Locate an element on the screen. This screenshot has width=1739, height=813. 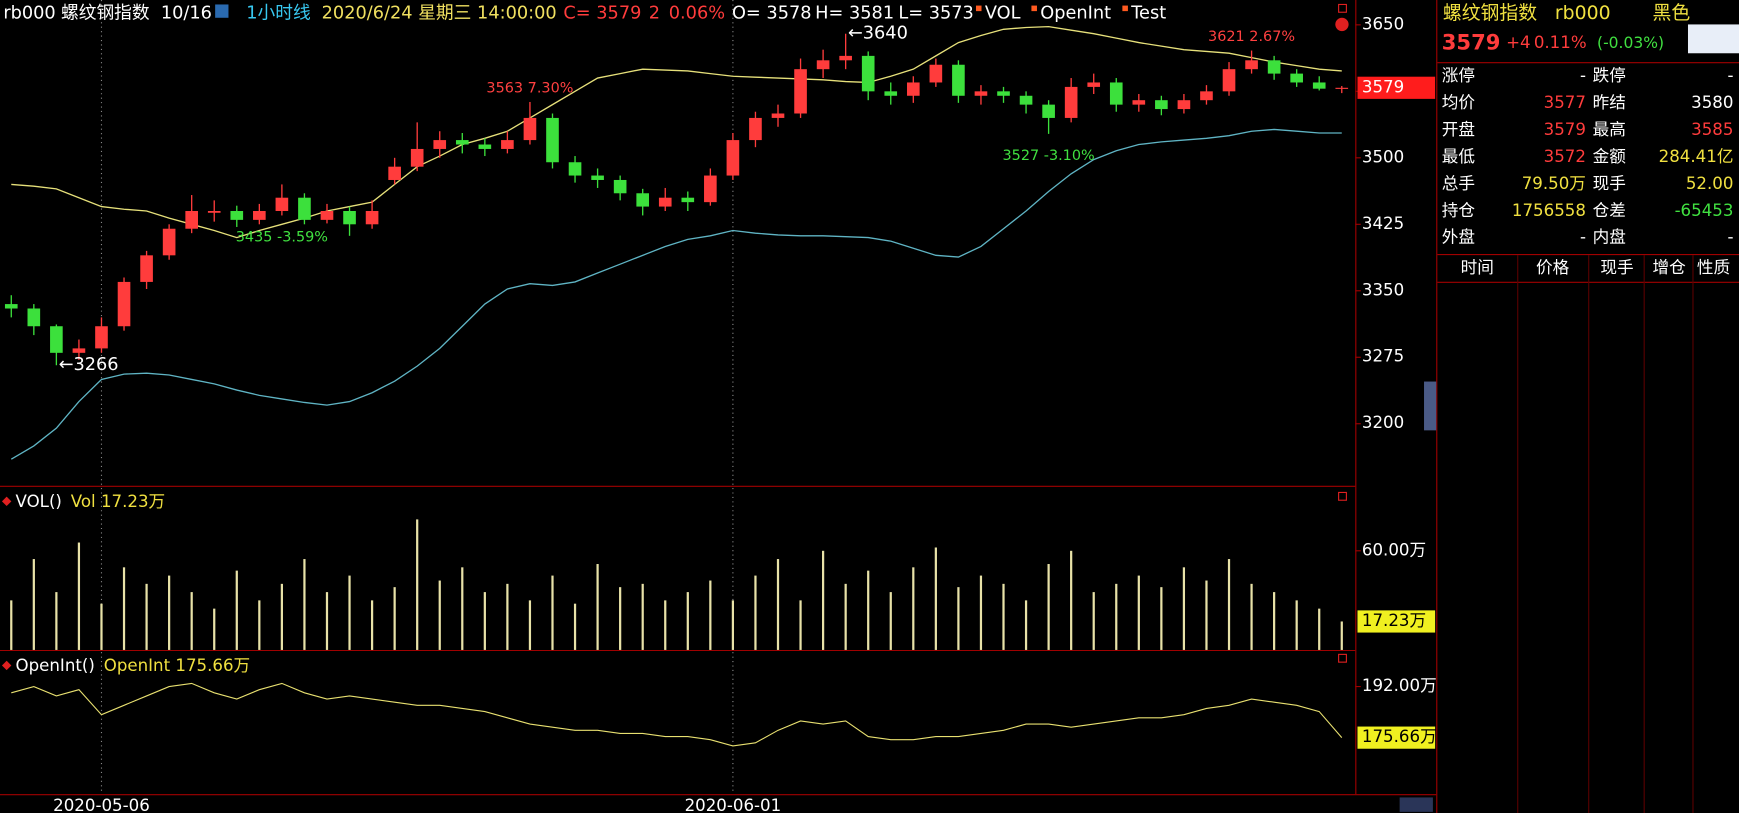
indicator: VOL is located at coordinates (1003, 13).